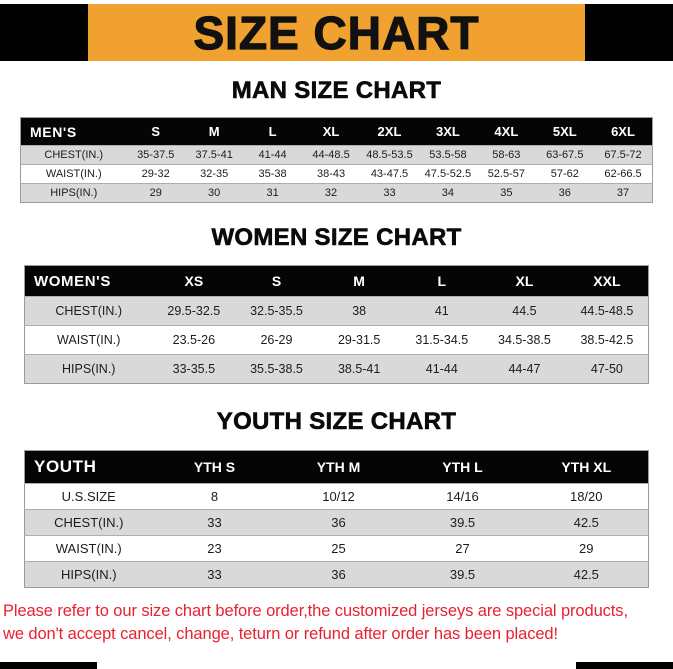 The height and width of the screenshot is (669, 673). I want to click on size-value-cell: 35-37.5, so click(155, 155).